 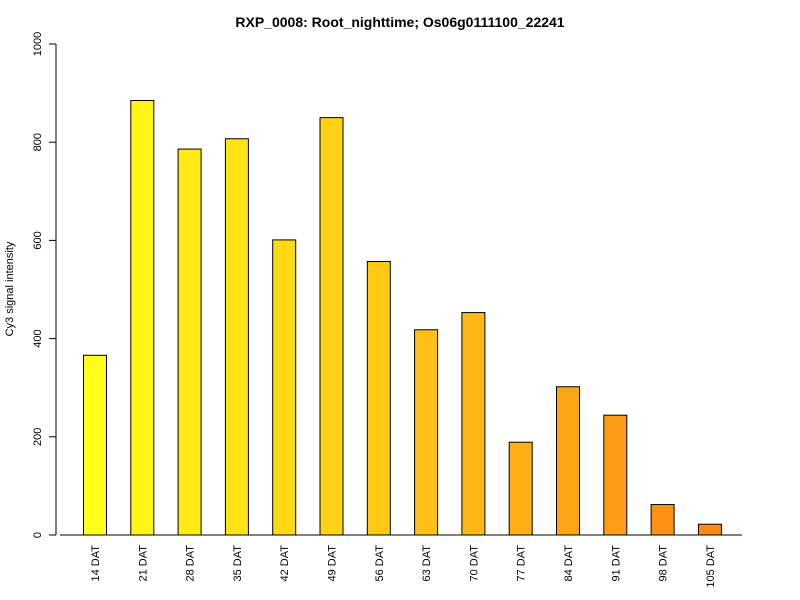 What do you see at coordinates (522, 563) in the screenshot?
I see `x-tick-label: 77 DAT` at bounding box center [522, 563].